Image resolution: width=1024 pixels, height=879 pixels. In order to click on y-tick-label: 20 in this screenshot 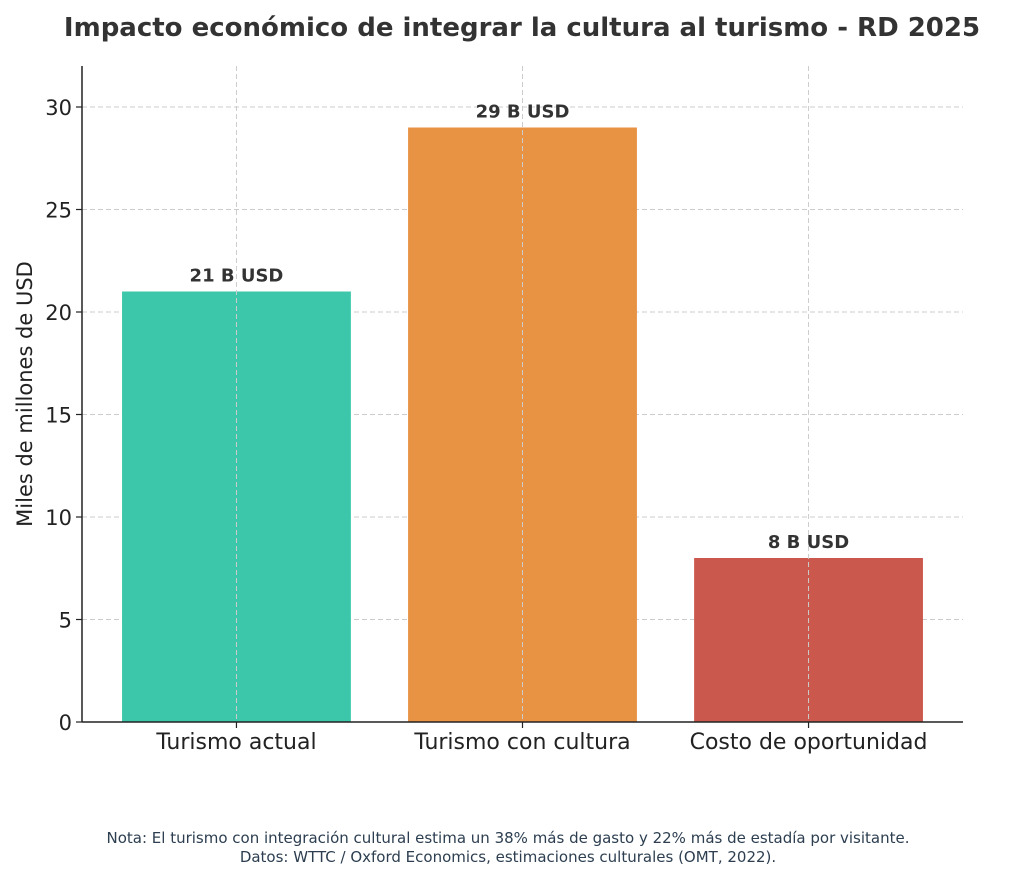, I will do `click(58, 313)`.